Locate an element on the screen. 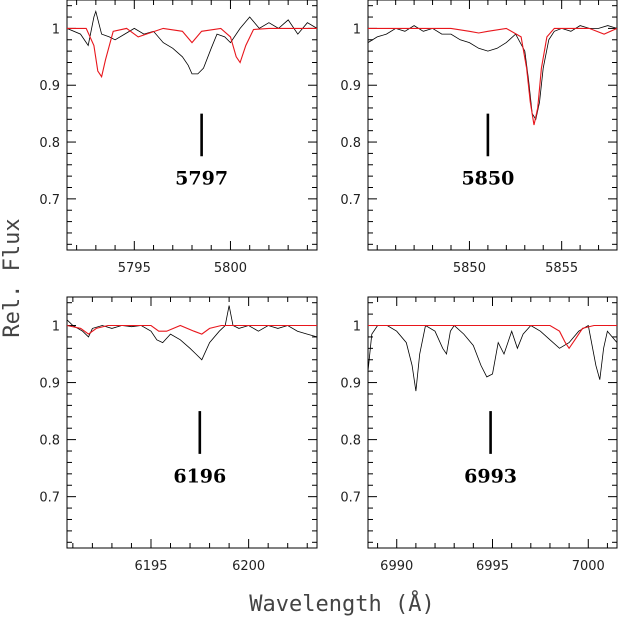  x-tick-label: 6200 is located at coordinates (248, 566).